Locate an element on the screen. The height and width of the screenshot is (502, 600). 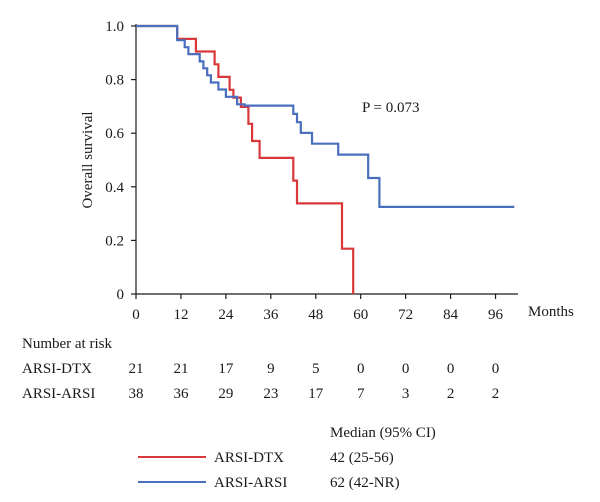
x-tick-label: 60 is located at coordinates (360, 315).